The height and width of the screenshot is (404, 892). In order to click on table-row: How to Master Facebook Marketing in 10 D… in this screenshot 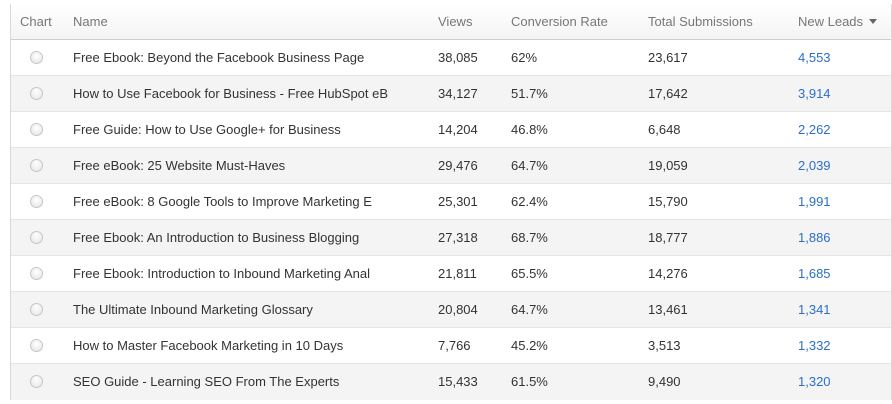, I will do `click(451, 346)`.